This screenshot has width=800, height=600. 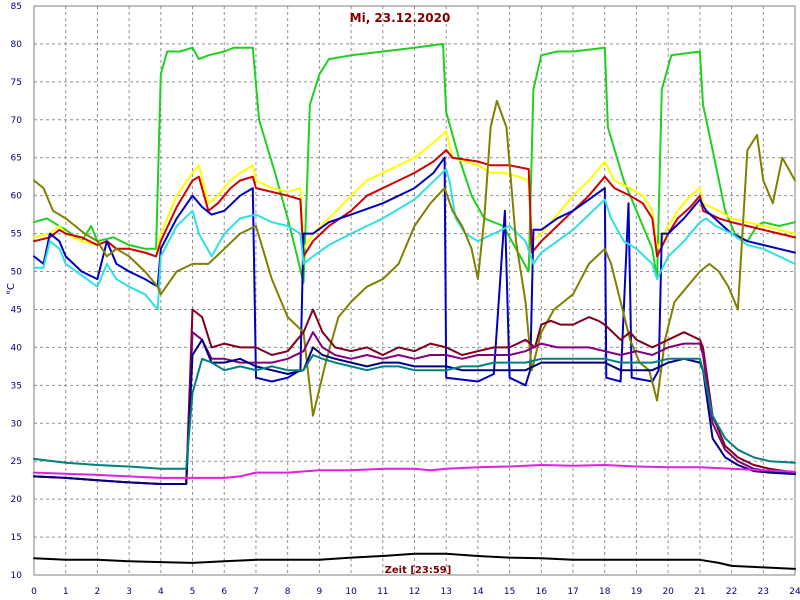 What do you see at coordinates (34, 592) in the screenshot?
I see `x-tick-label: 0` at bounding box center [34, 592].